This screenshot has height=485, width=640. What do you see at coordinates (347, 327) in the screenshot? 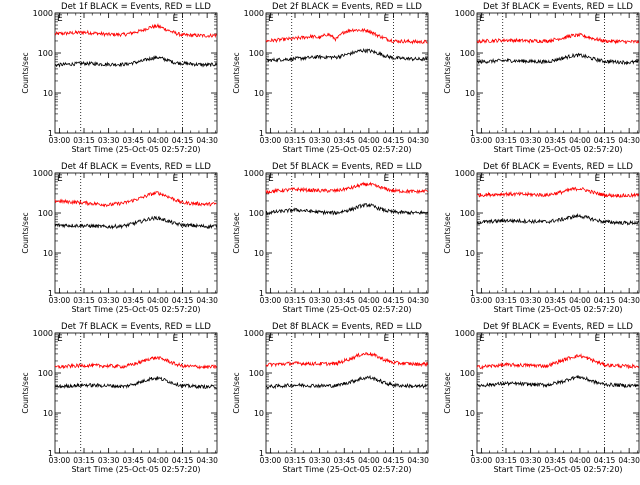
I see `panel-title: Det 8f BLACK = Events, RED = LLD` at bounding box center [347, 327].